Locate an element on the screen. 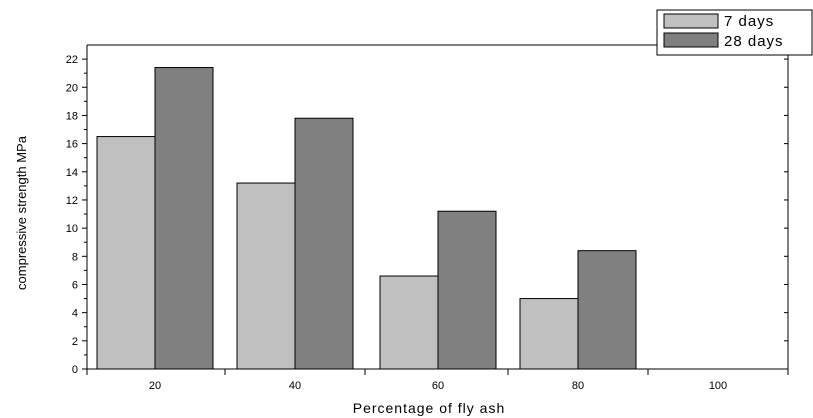  y-tick-label: 22 is located at coordinates (72, 60).